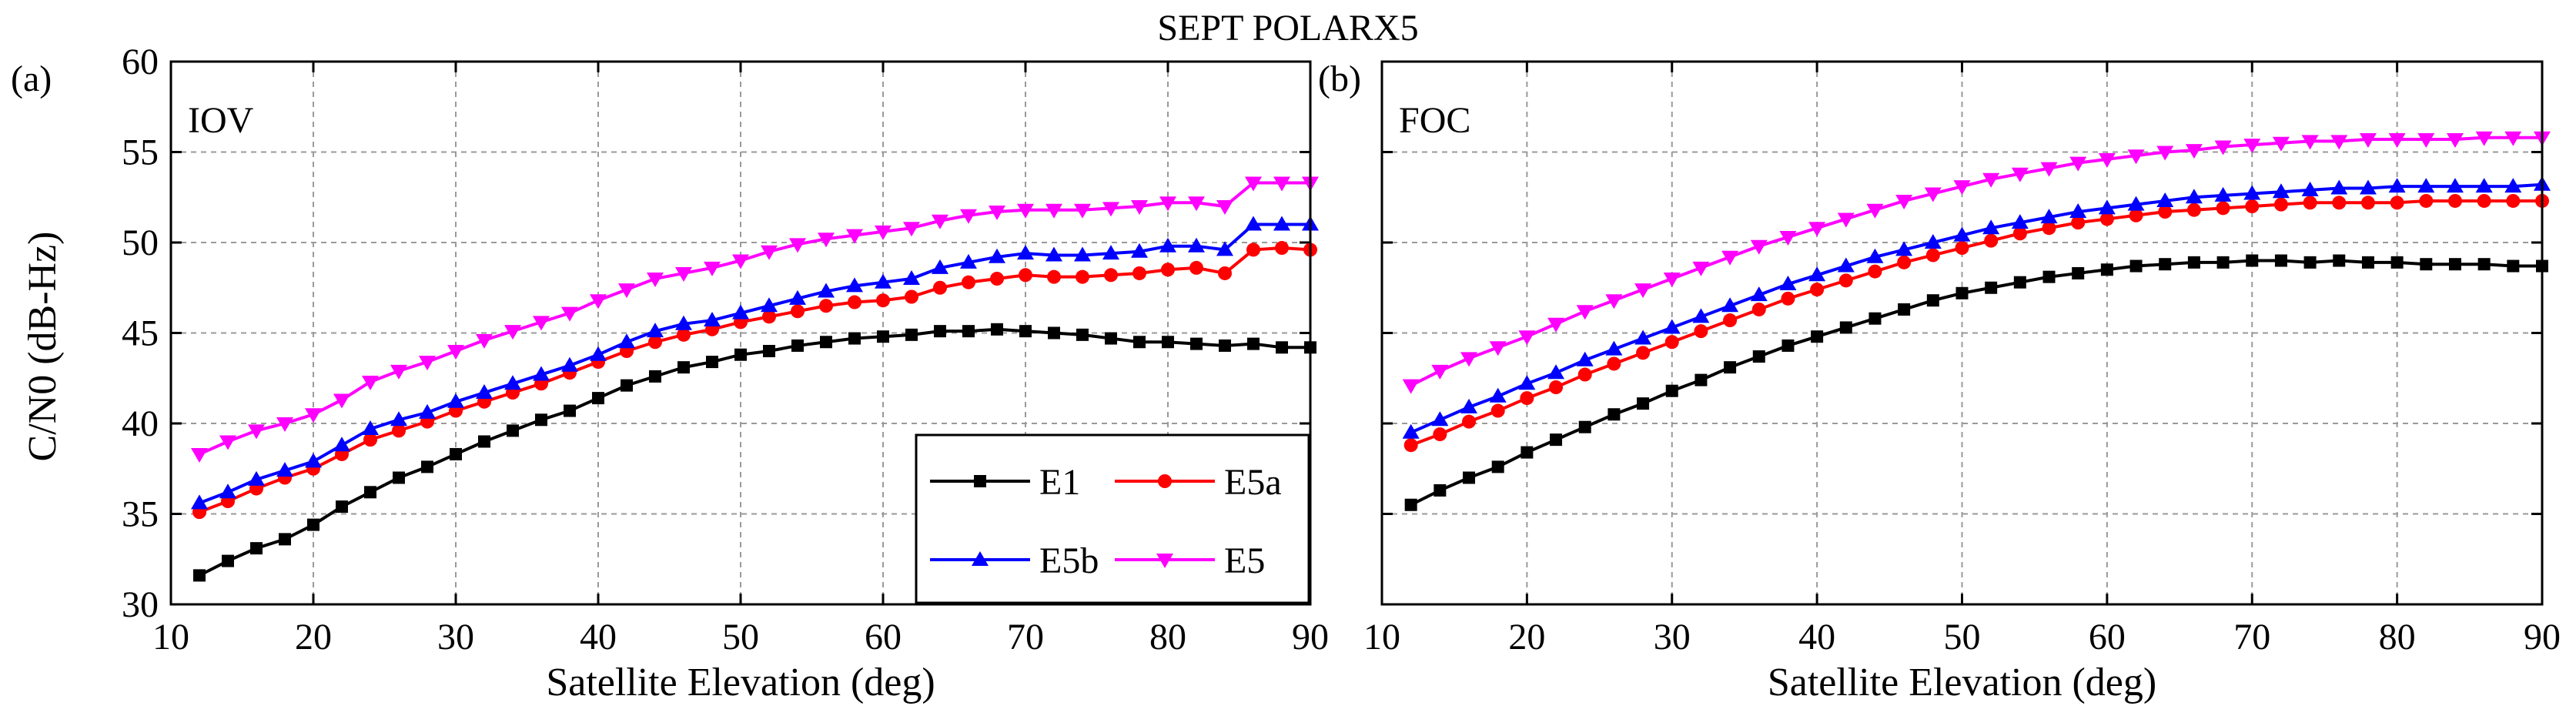  What do you see at coordinates (1112, 518) in the screenshot?
I see `legend-box` at bounding box center [1112, 518].